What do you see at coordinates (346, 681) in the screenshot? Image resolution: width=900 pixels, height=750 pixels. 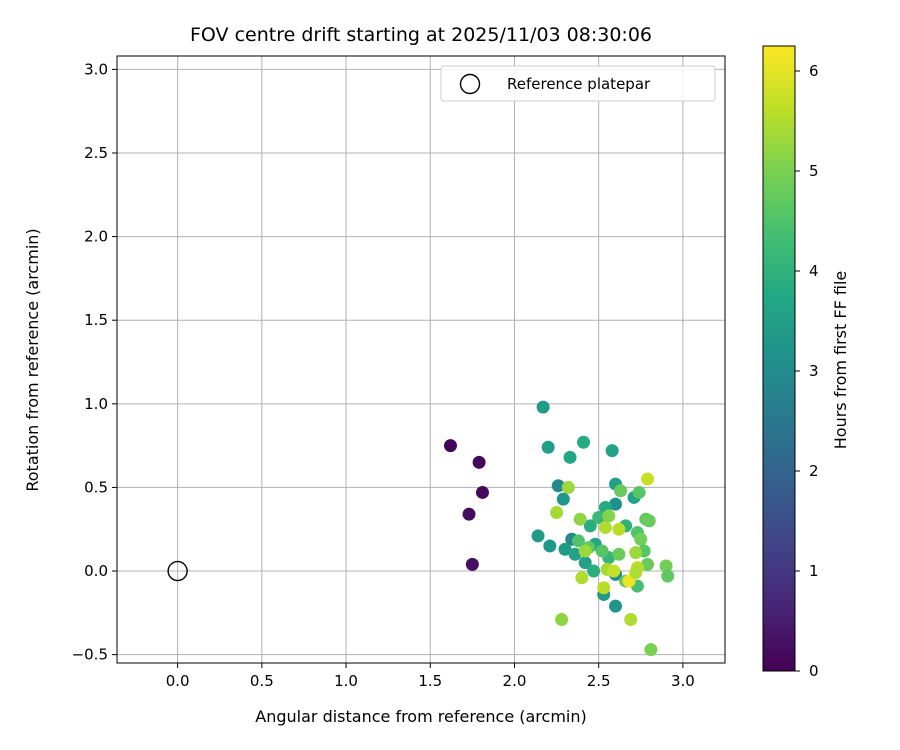 I see `x-tick-label: 1.0` at bounding box center [346, 681].